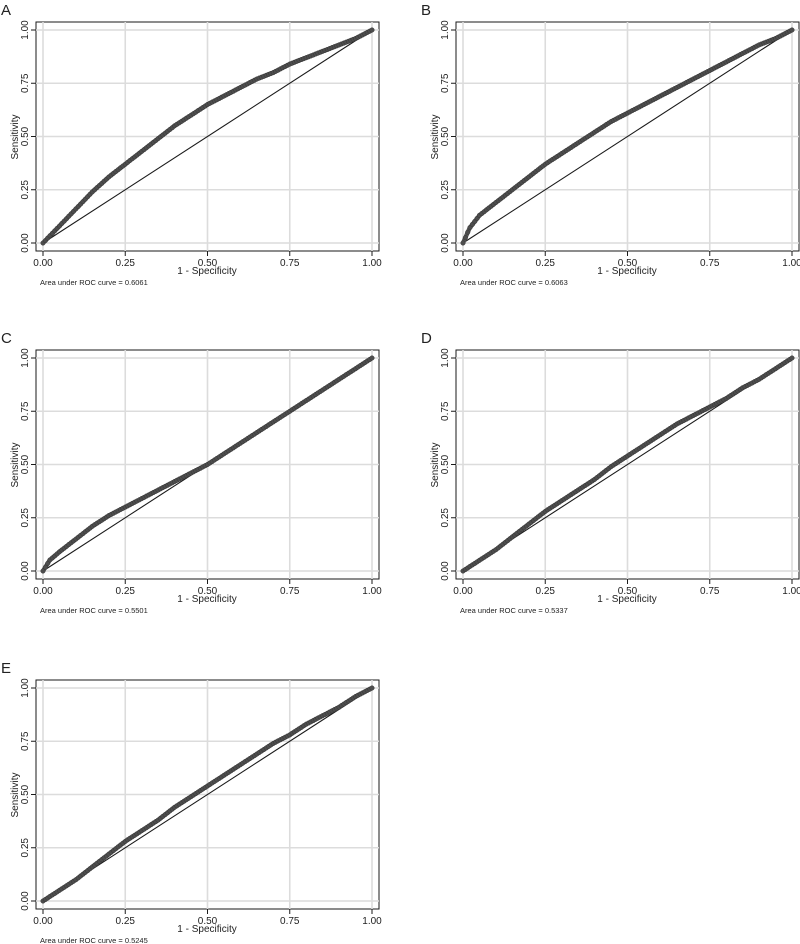 The image size is (800, 944). I want to click on panel-label: E, so click(6, 668).